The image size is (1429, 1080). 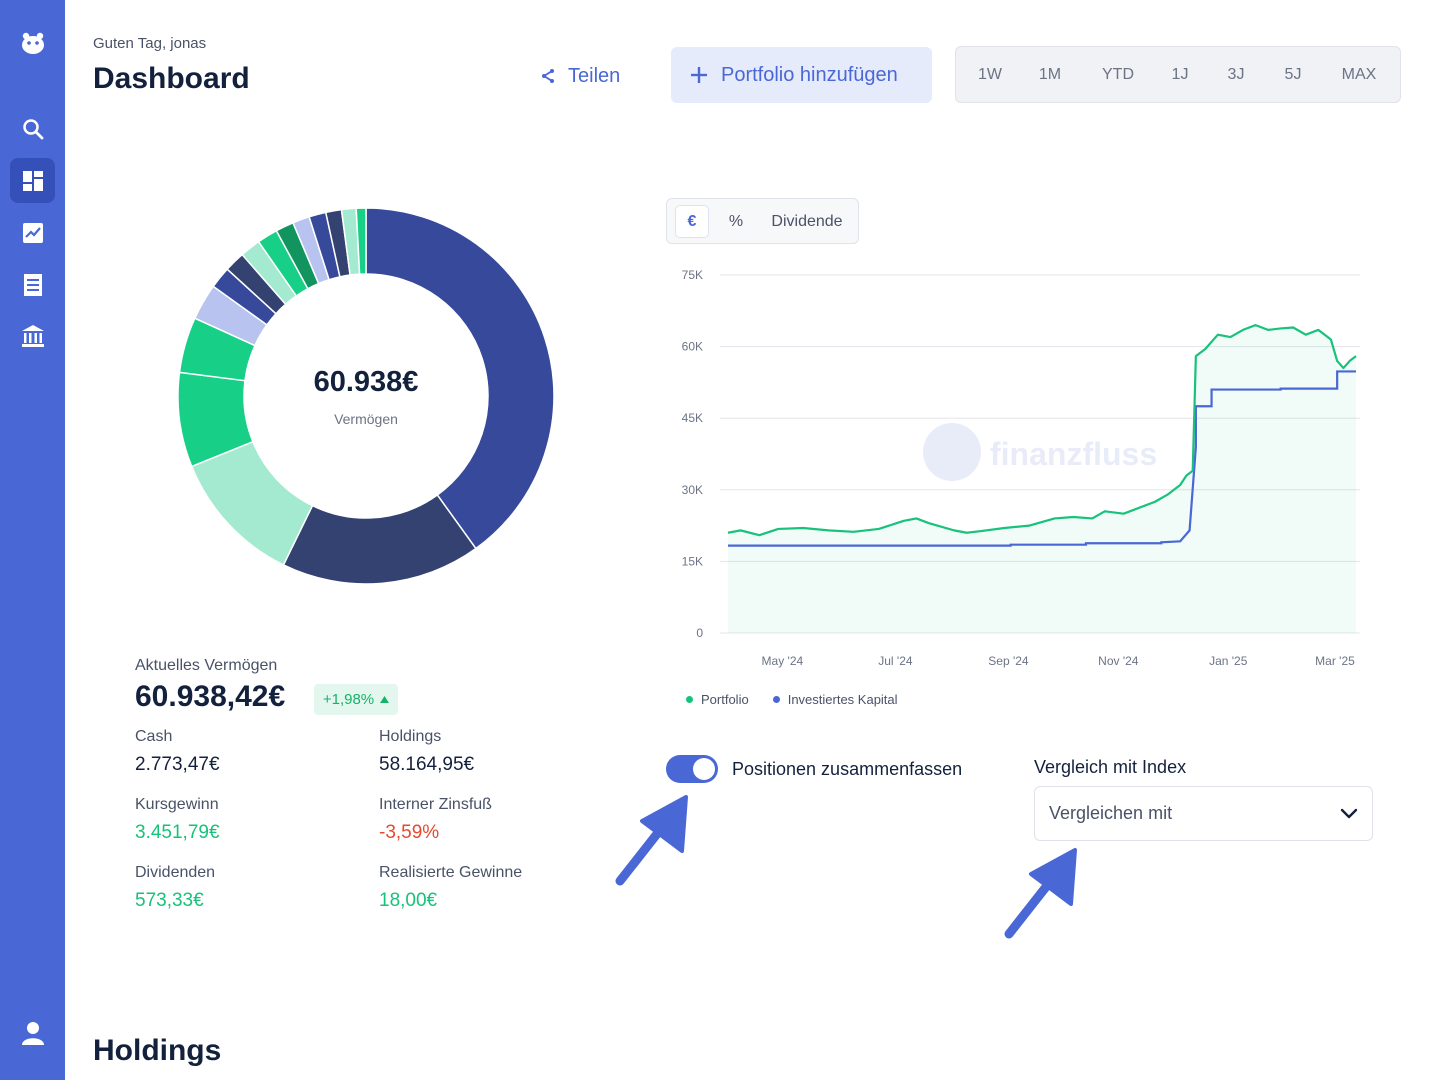 I want to click on merge-positions-toggle, so click(x=692, y=769).